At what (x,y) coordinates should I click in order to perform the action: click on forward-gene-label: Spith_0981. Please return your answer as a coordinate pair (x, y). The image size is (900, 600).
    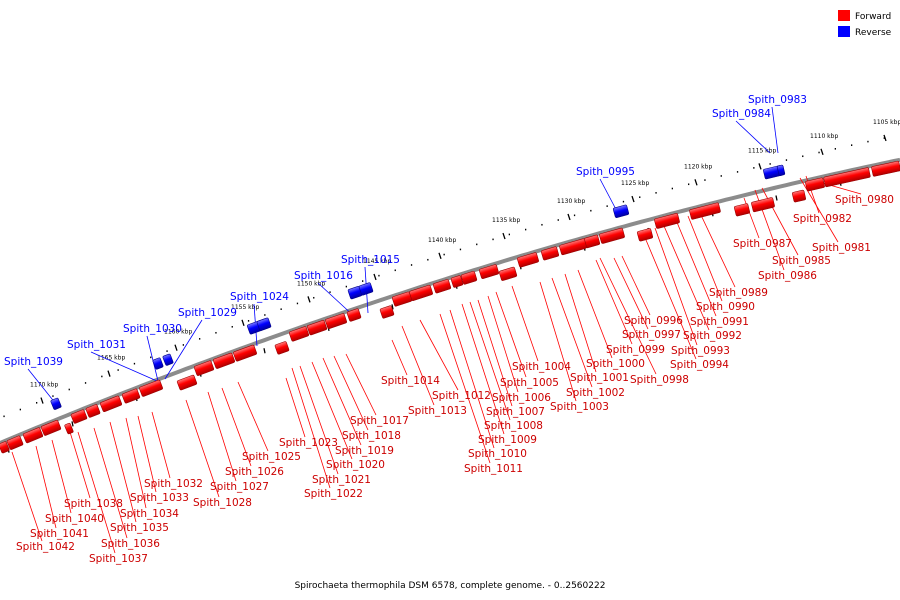
    Looking at the image, I should click on (841, 248).